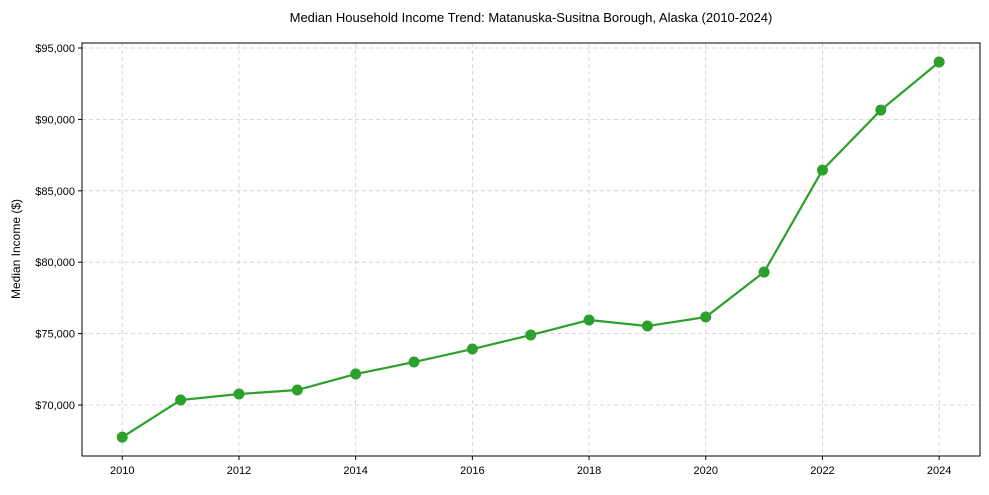 This screenshot has width=989, height=495. Describe the element at coordinates (939, 471) in the screenshot. I see `x-tick-label: 2024` at that location.